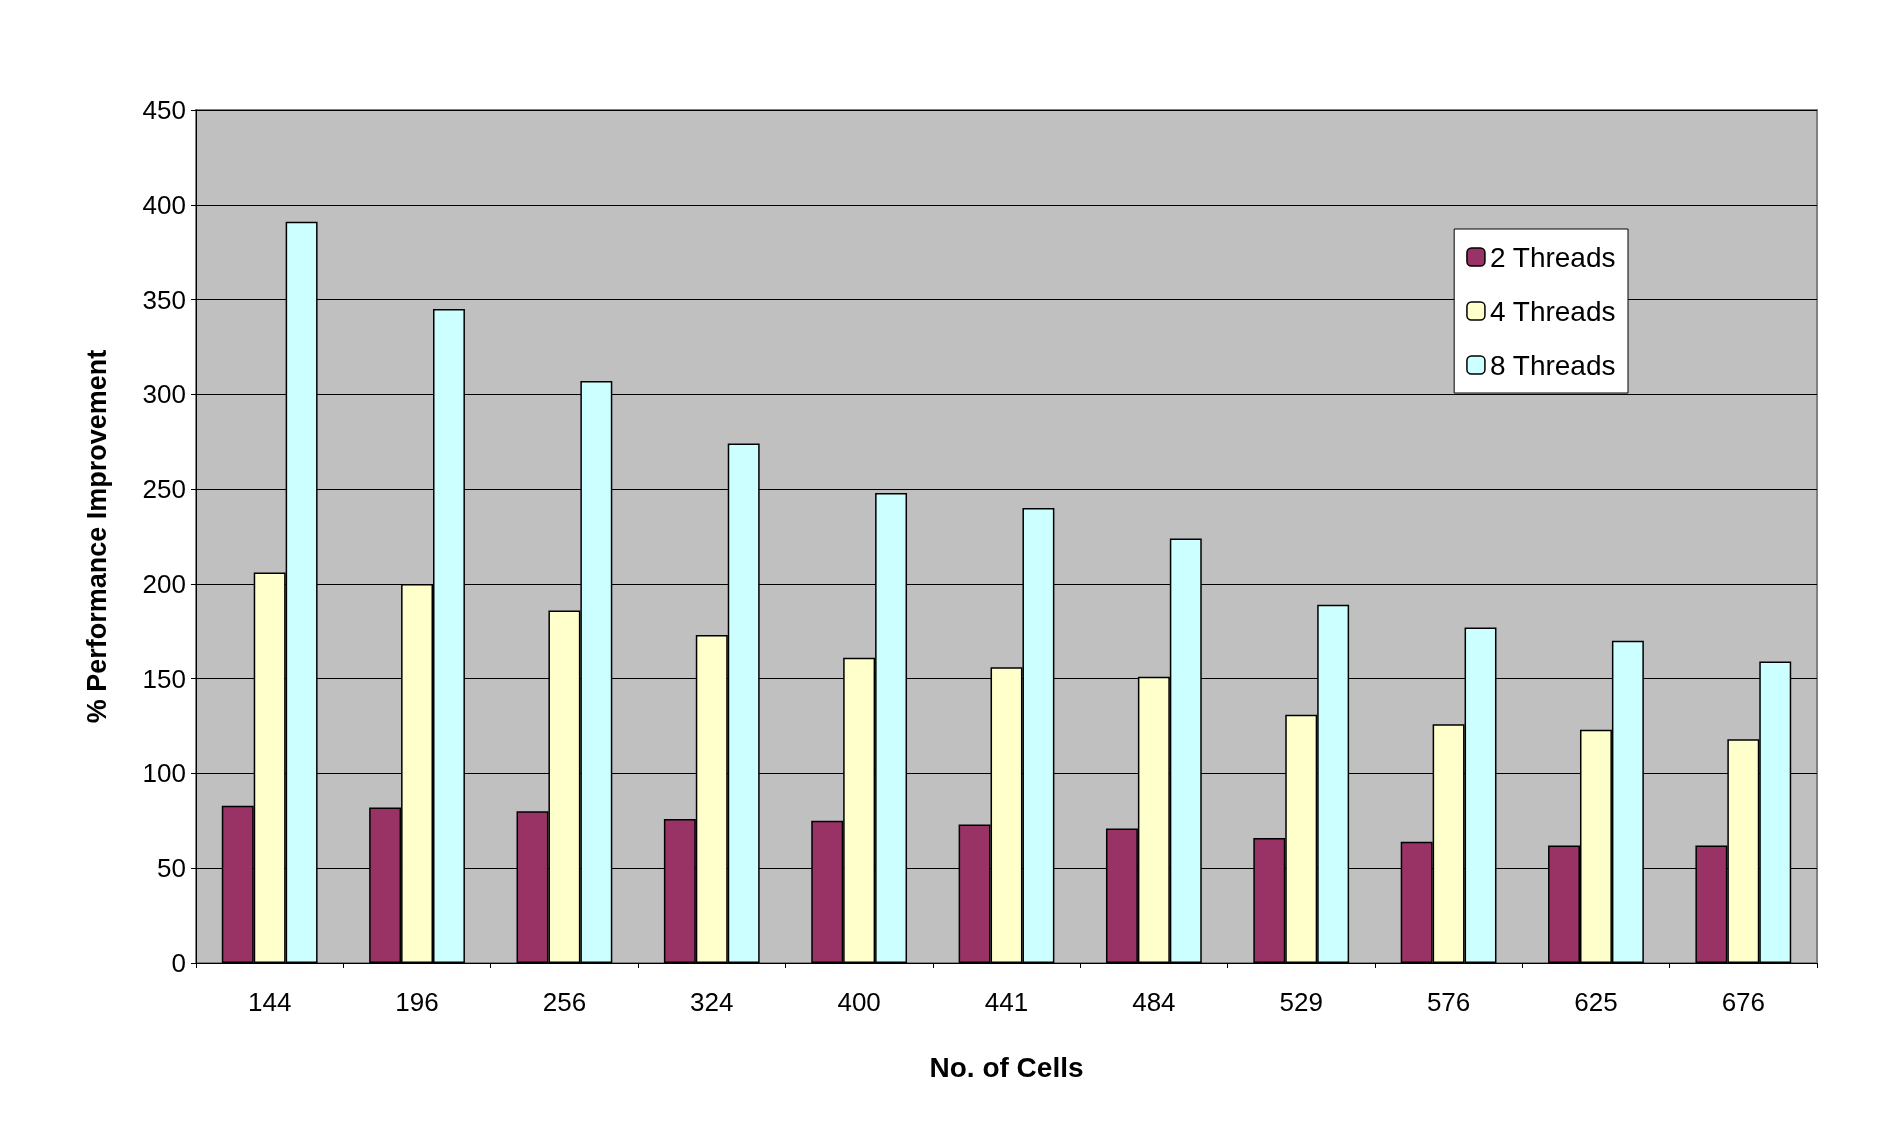 Image resolution: width=1894 pixels, height=1141 pixels. I want to click on y-tick-label: 200, so click(164, 583).